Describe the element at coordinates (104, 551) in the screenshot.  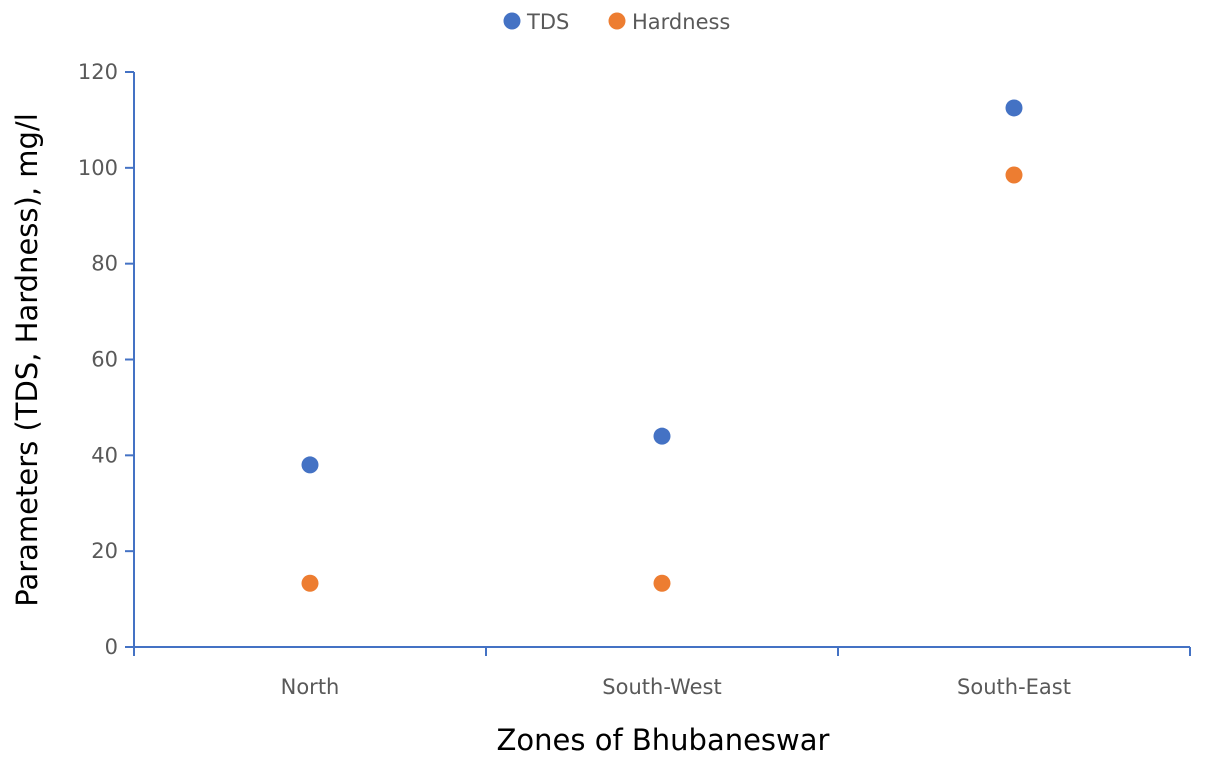
I see `y-tick-label: 20` at that location.